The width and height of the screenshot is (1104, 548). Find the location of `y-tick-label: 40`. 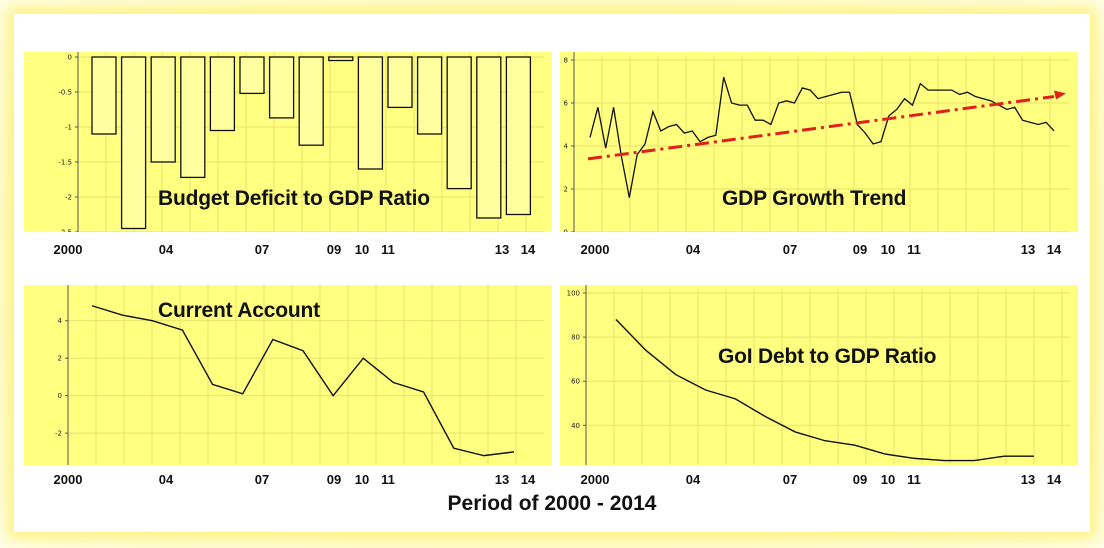

y-tick-label: 40 is located at coordinates (575, 426).